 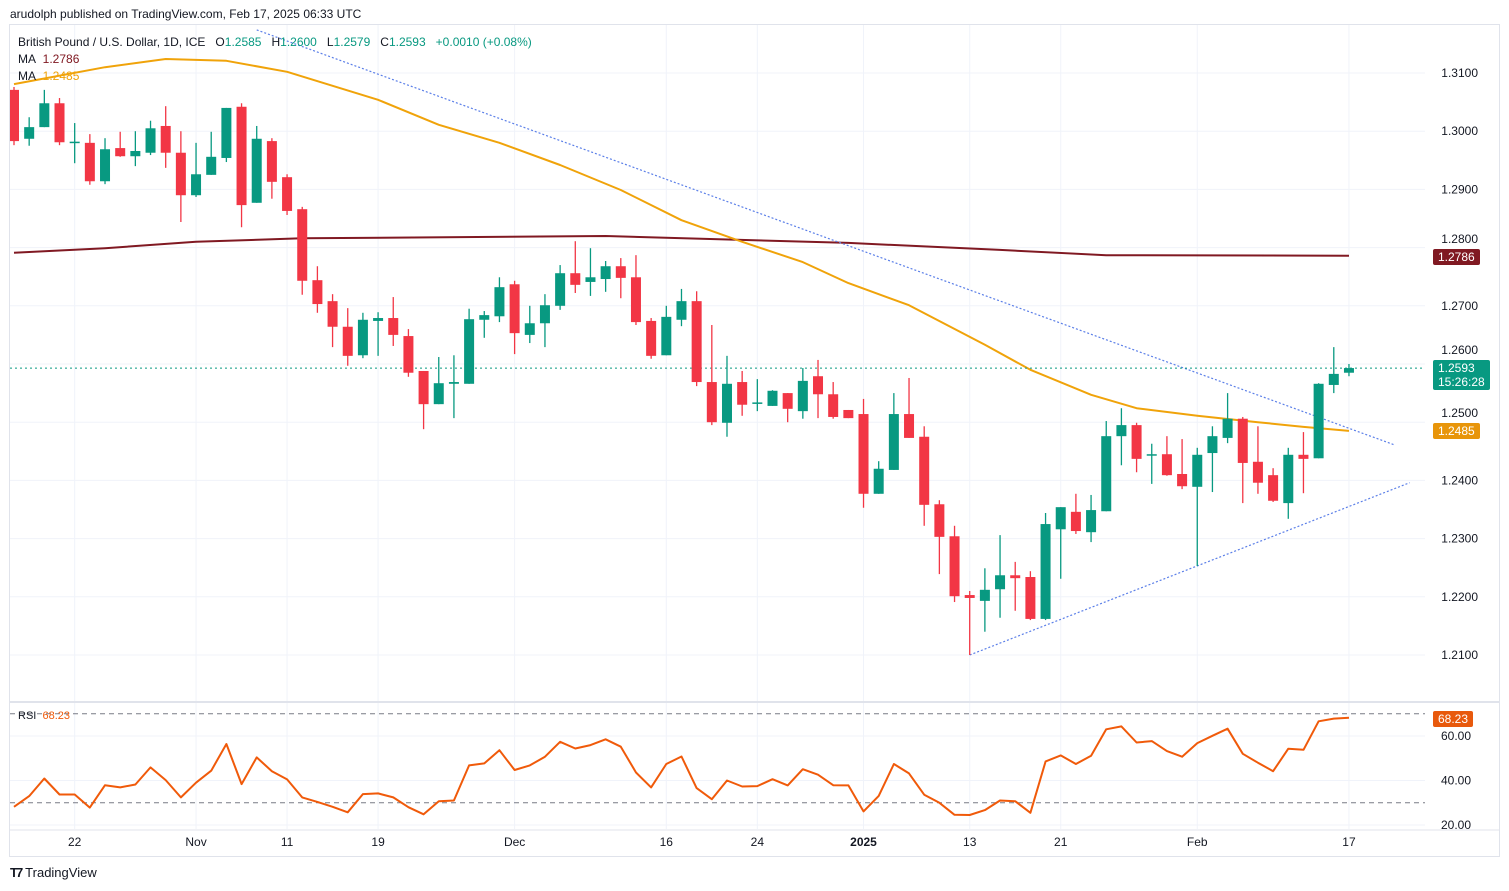 What do you see at coordinates (48, 59) in the screenshot?
I see `ma200-legend: MA 1.2786` at bounding box center [48, 59].